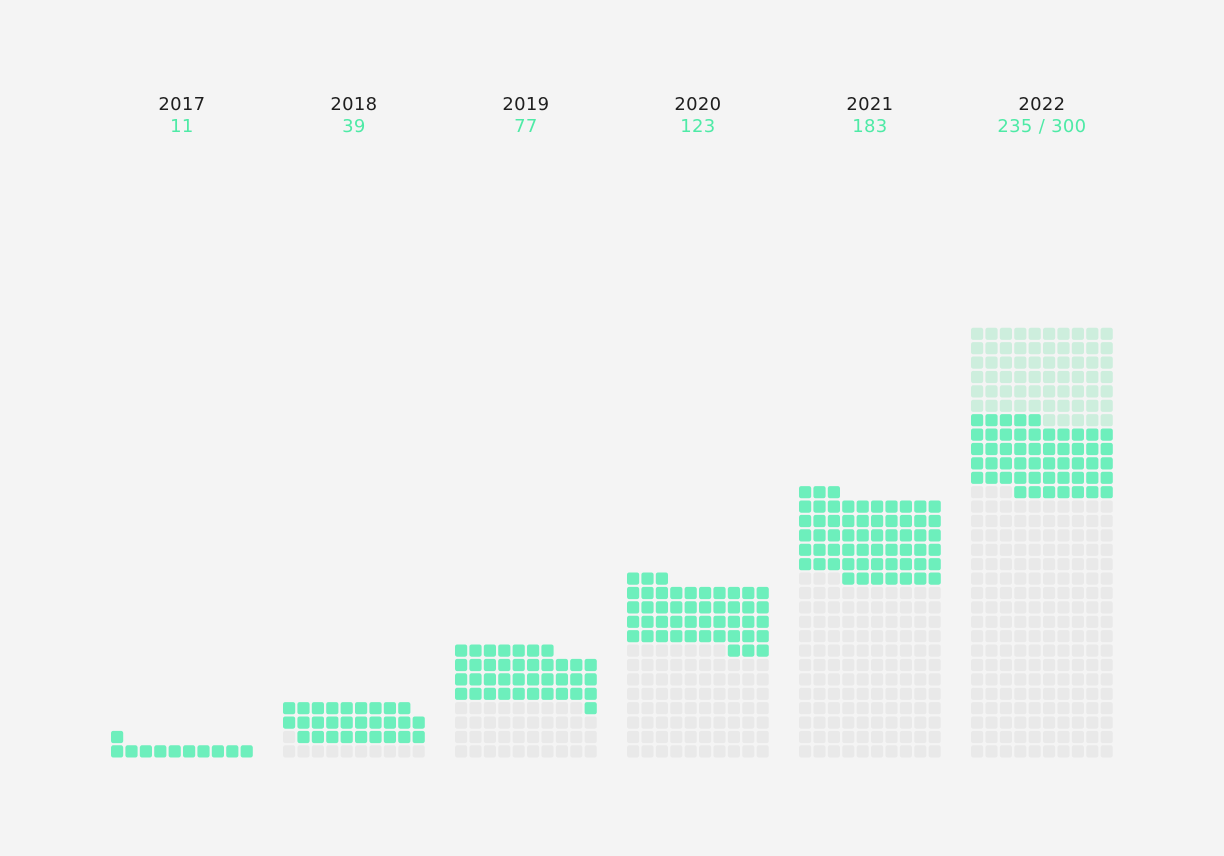  I want to click on year-label: 2018, so click(354, 104).